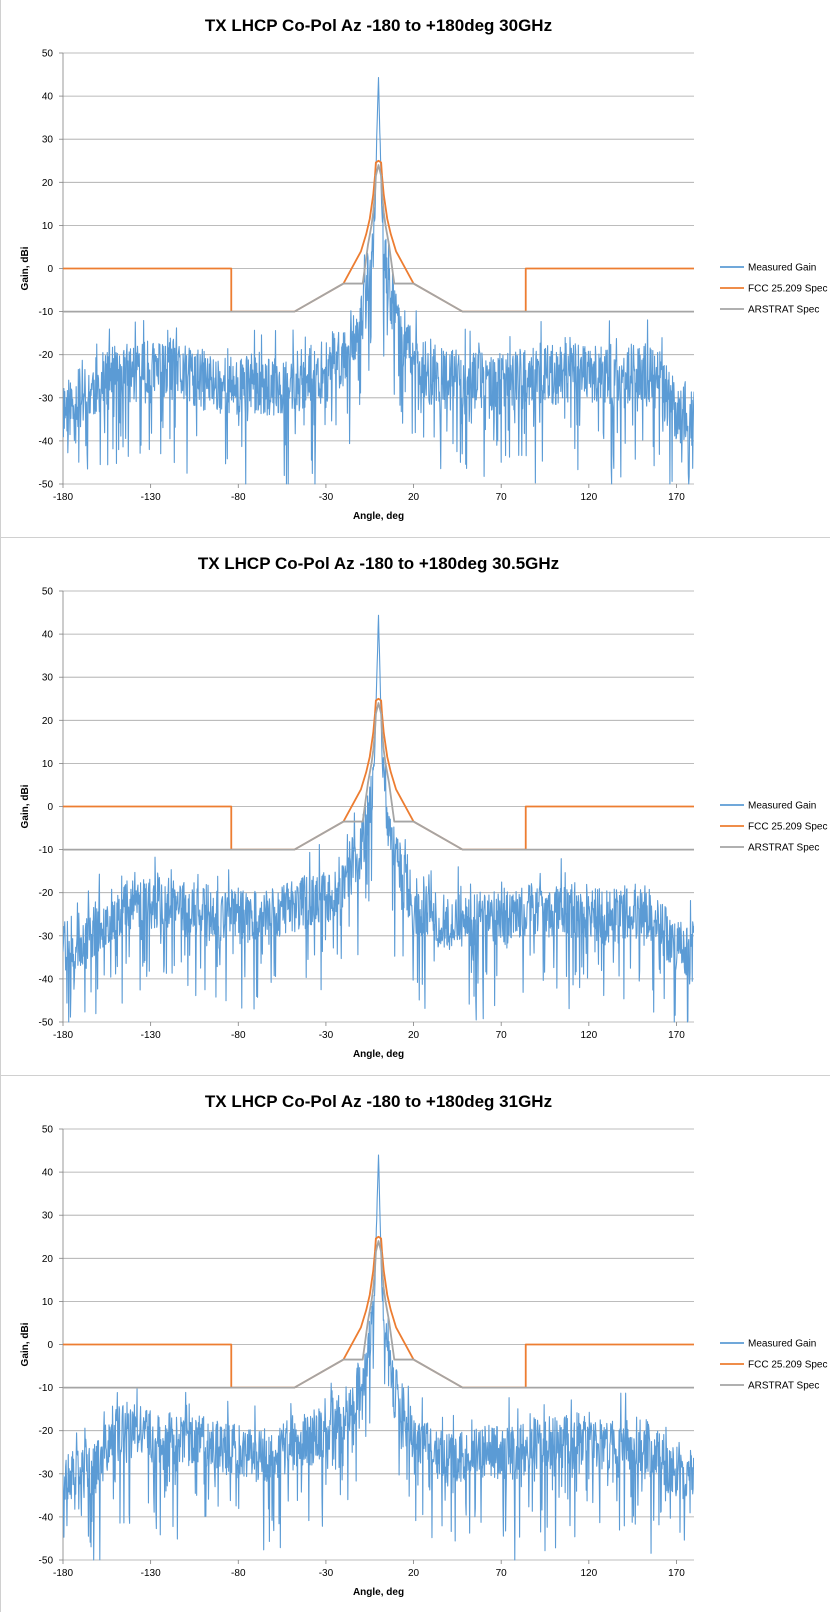  What do you see at coordinates (378, 1101) in the screenshot?
I see `chart-title: TX LHCP Co-Pol Az -180 to +180deg 31GHz` at bounding box center [378, 1101].